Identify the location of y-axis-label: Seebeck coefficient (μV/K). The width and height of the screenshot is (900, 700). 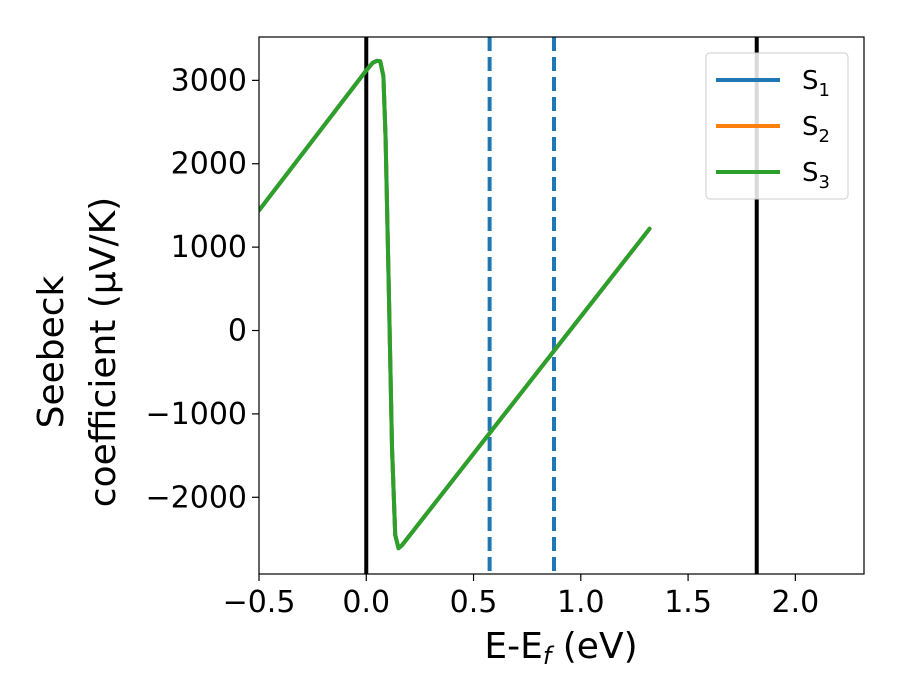
(77, 352).